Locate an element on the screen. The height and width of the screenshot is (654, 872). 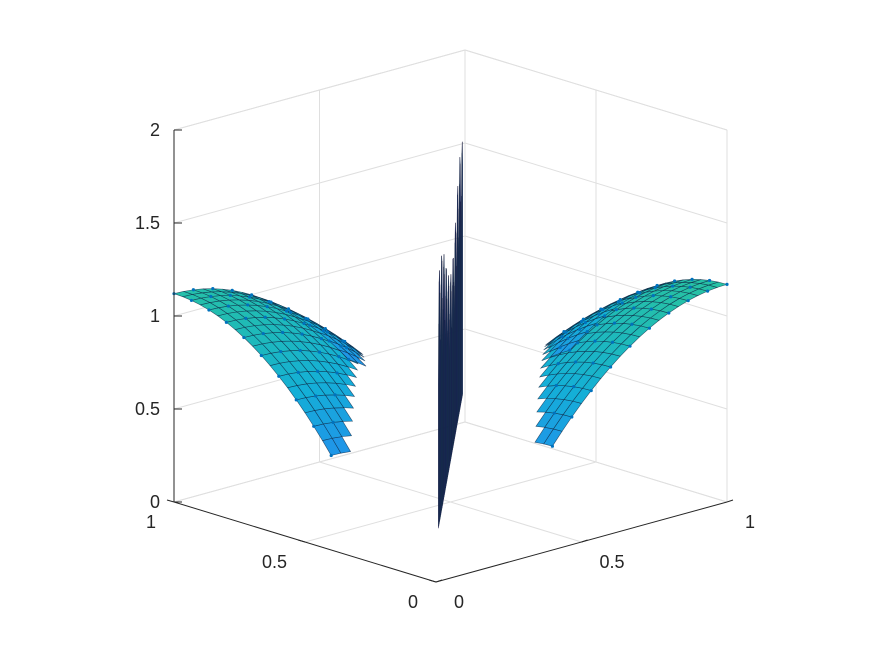
z-tick-label: 2 is located at coordinates (155, 130).